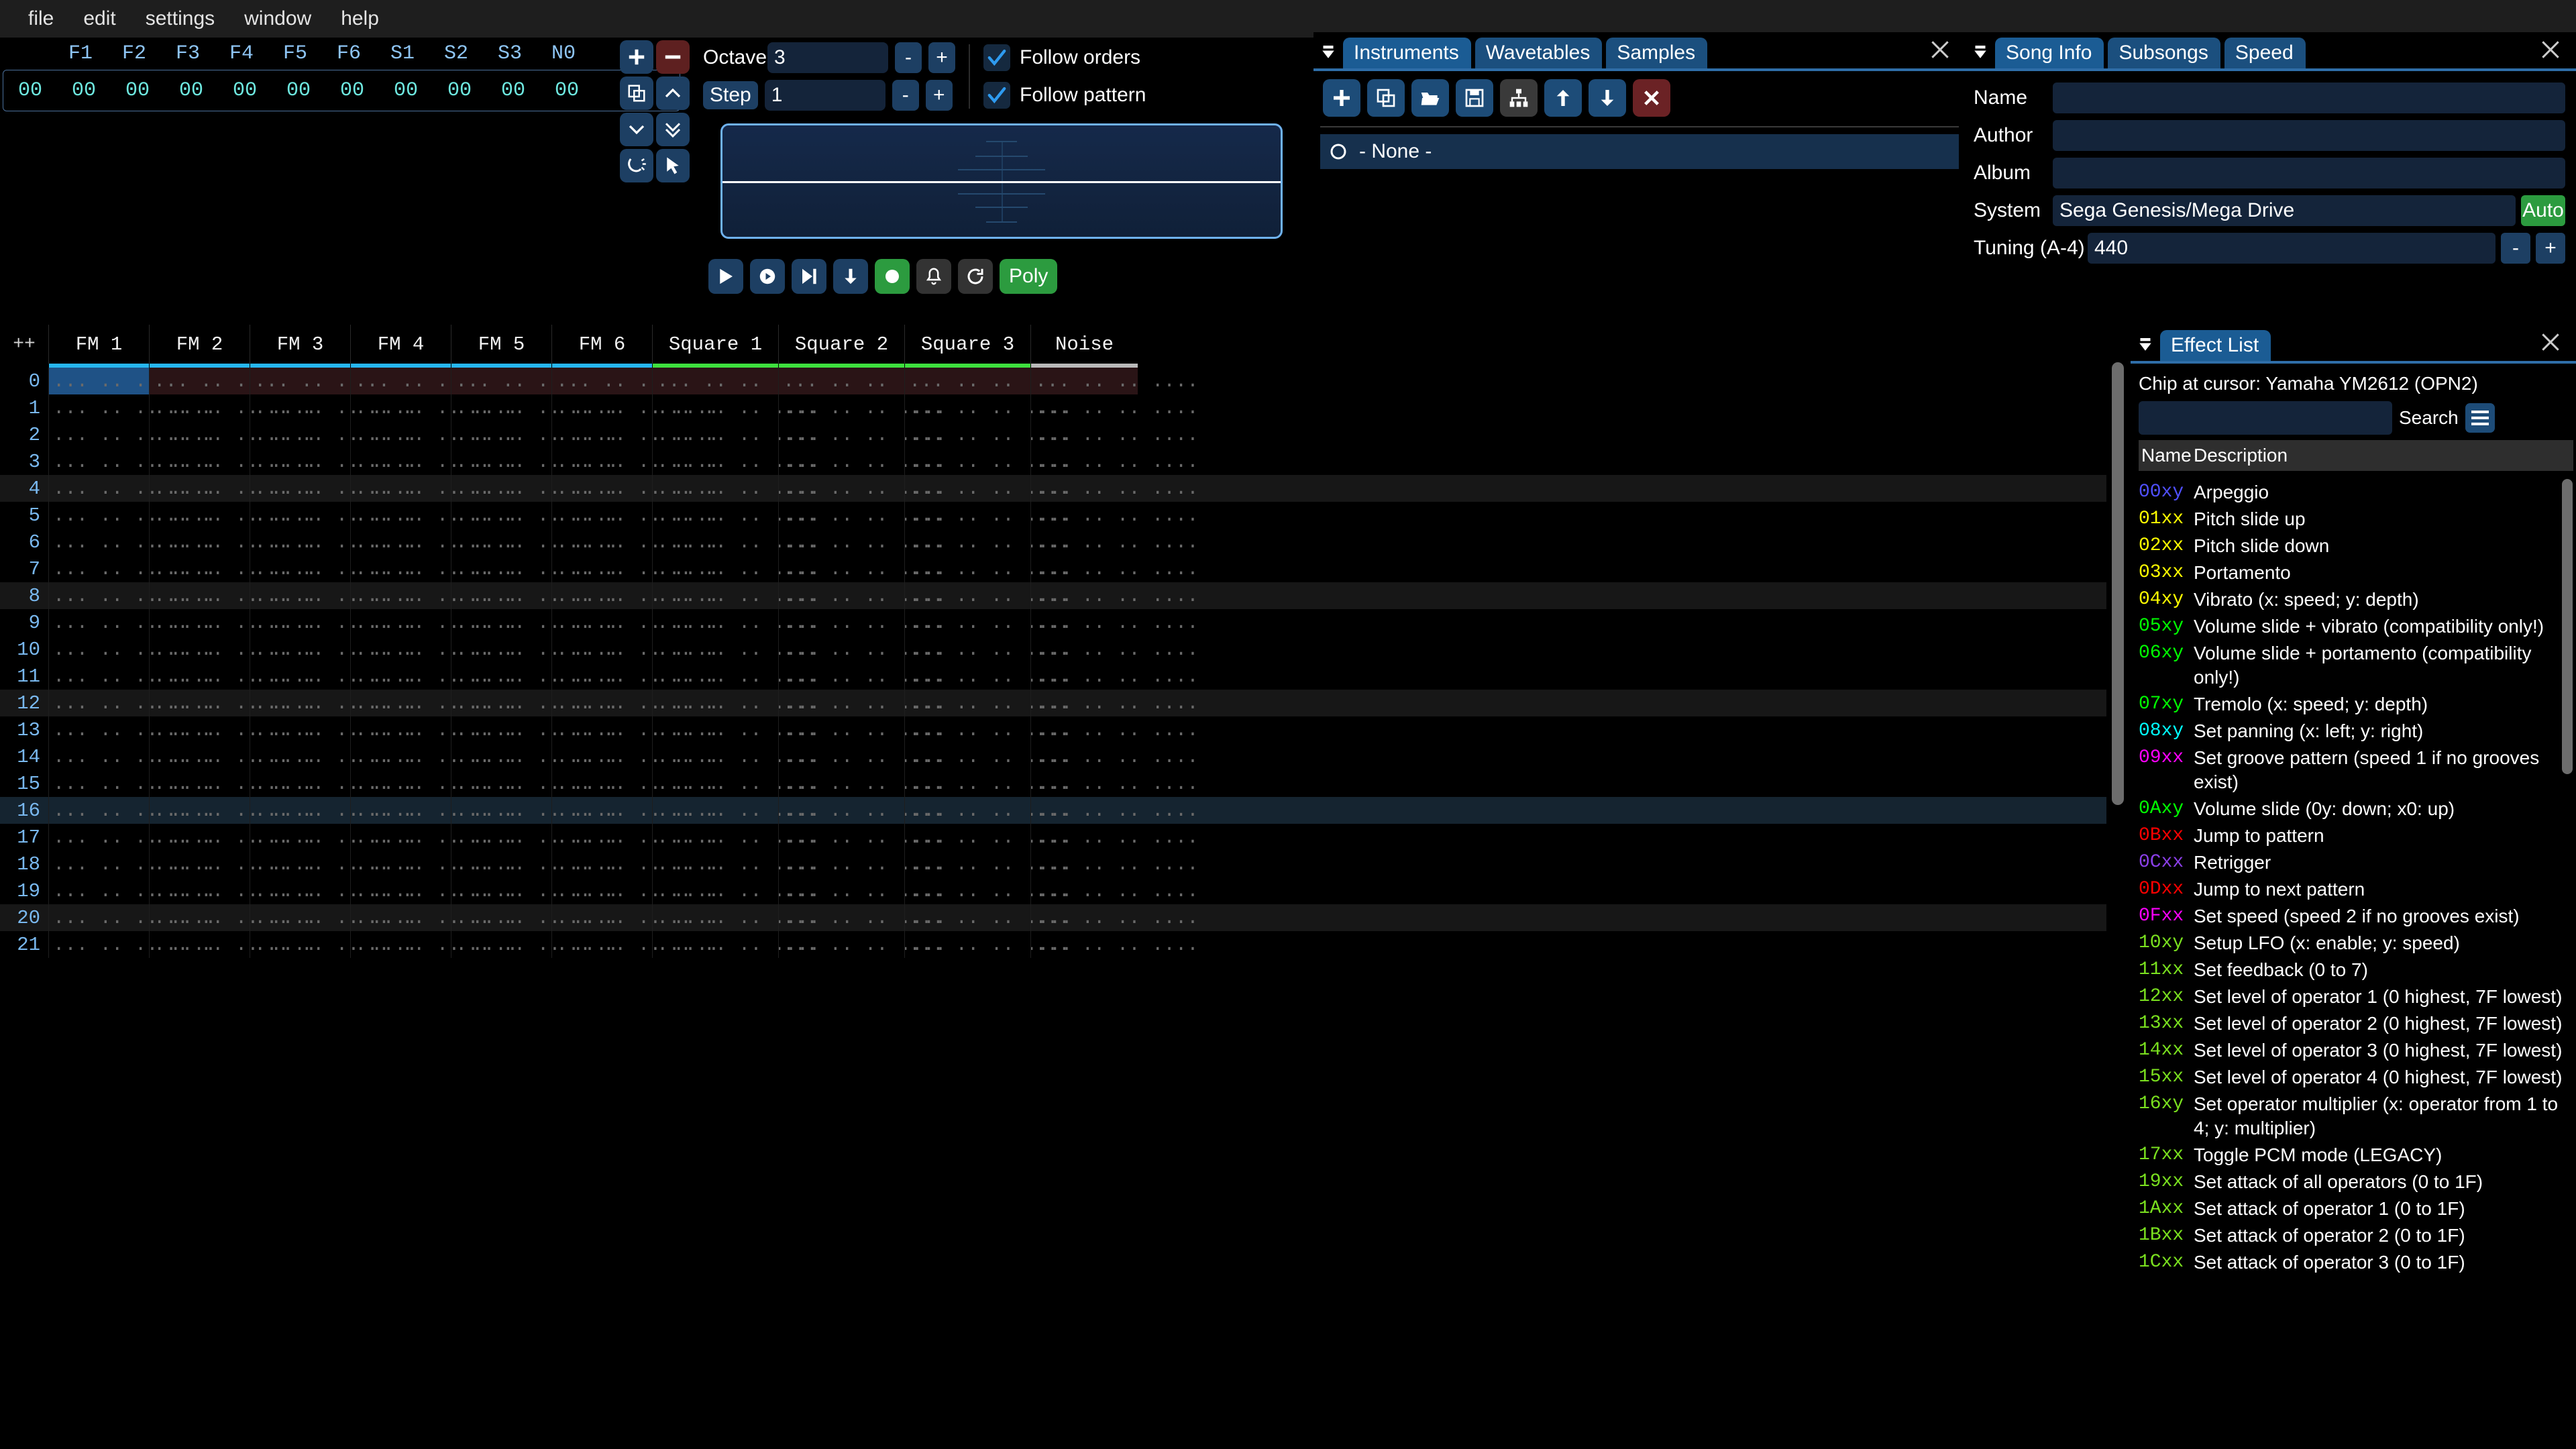 This screenshot has height=1449, width=2576. What do you see at coordinates (2265, 53) in the screenshot?
I see `tab-speed: Speed` at bounding box center [2265, 53].